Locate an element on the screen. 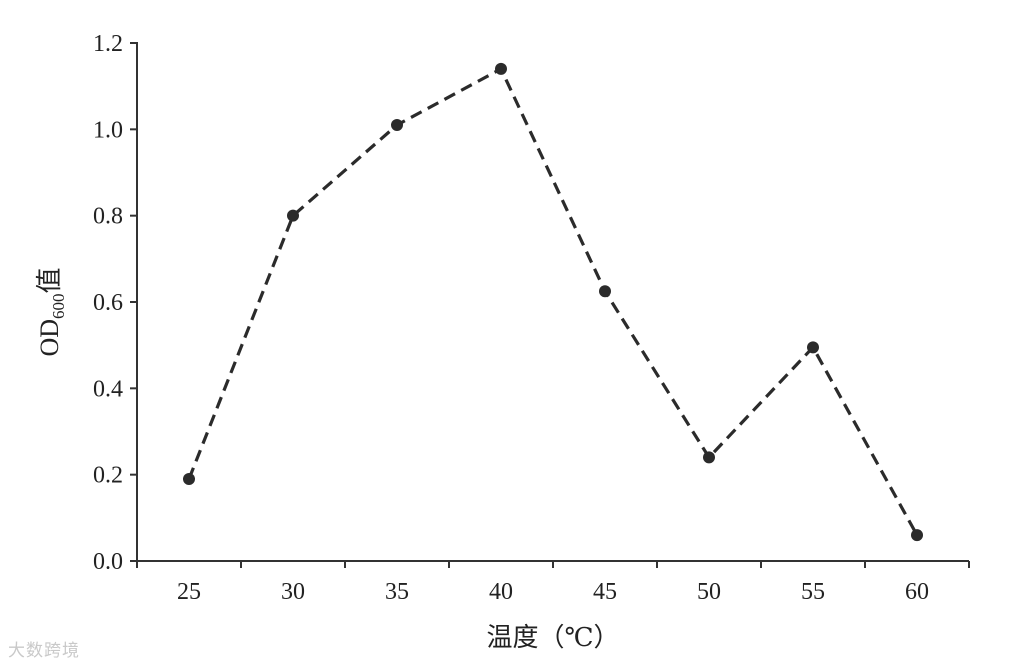 The width and height of the screenshot is (1011, 667). y-axis-title: OD600值 is located at coordinates (51, 311).